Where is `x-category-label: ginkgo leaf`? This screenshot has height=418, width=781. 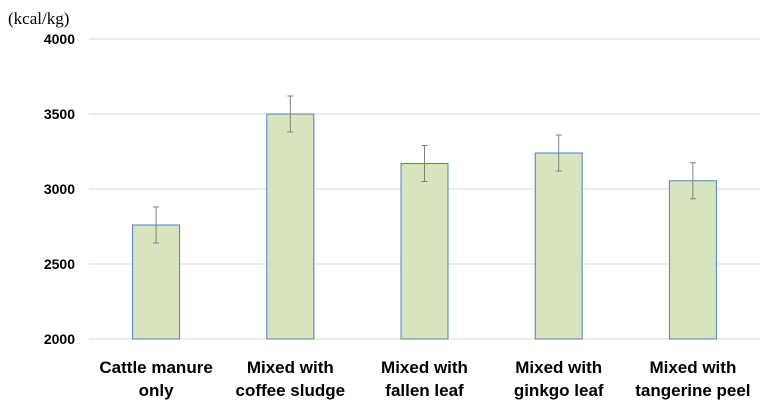
x-category-label: ginkgo leaf is located at coordinates (559, 390).